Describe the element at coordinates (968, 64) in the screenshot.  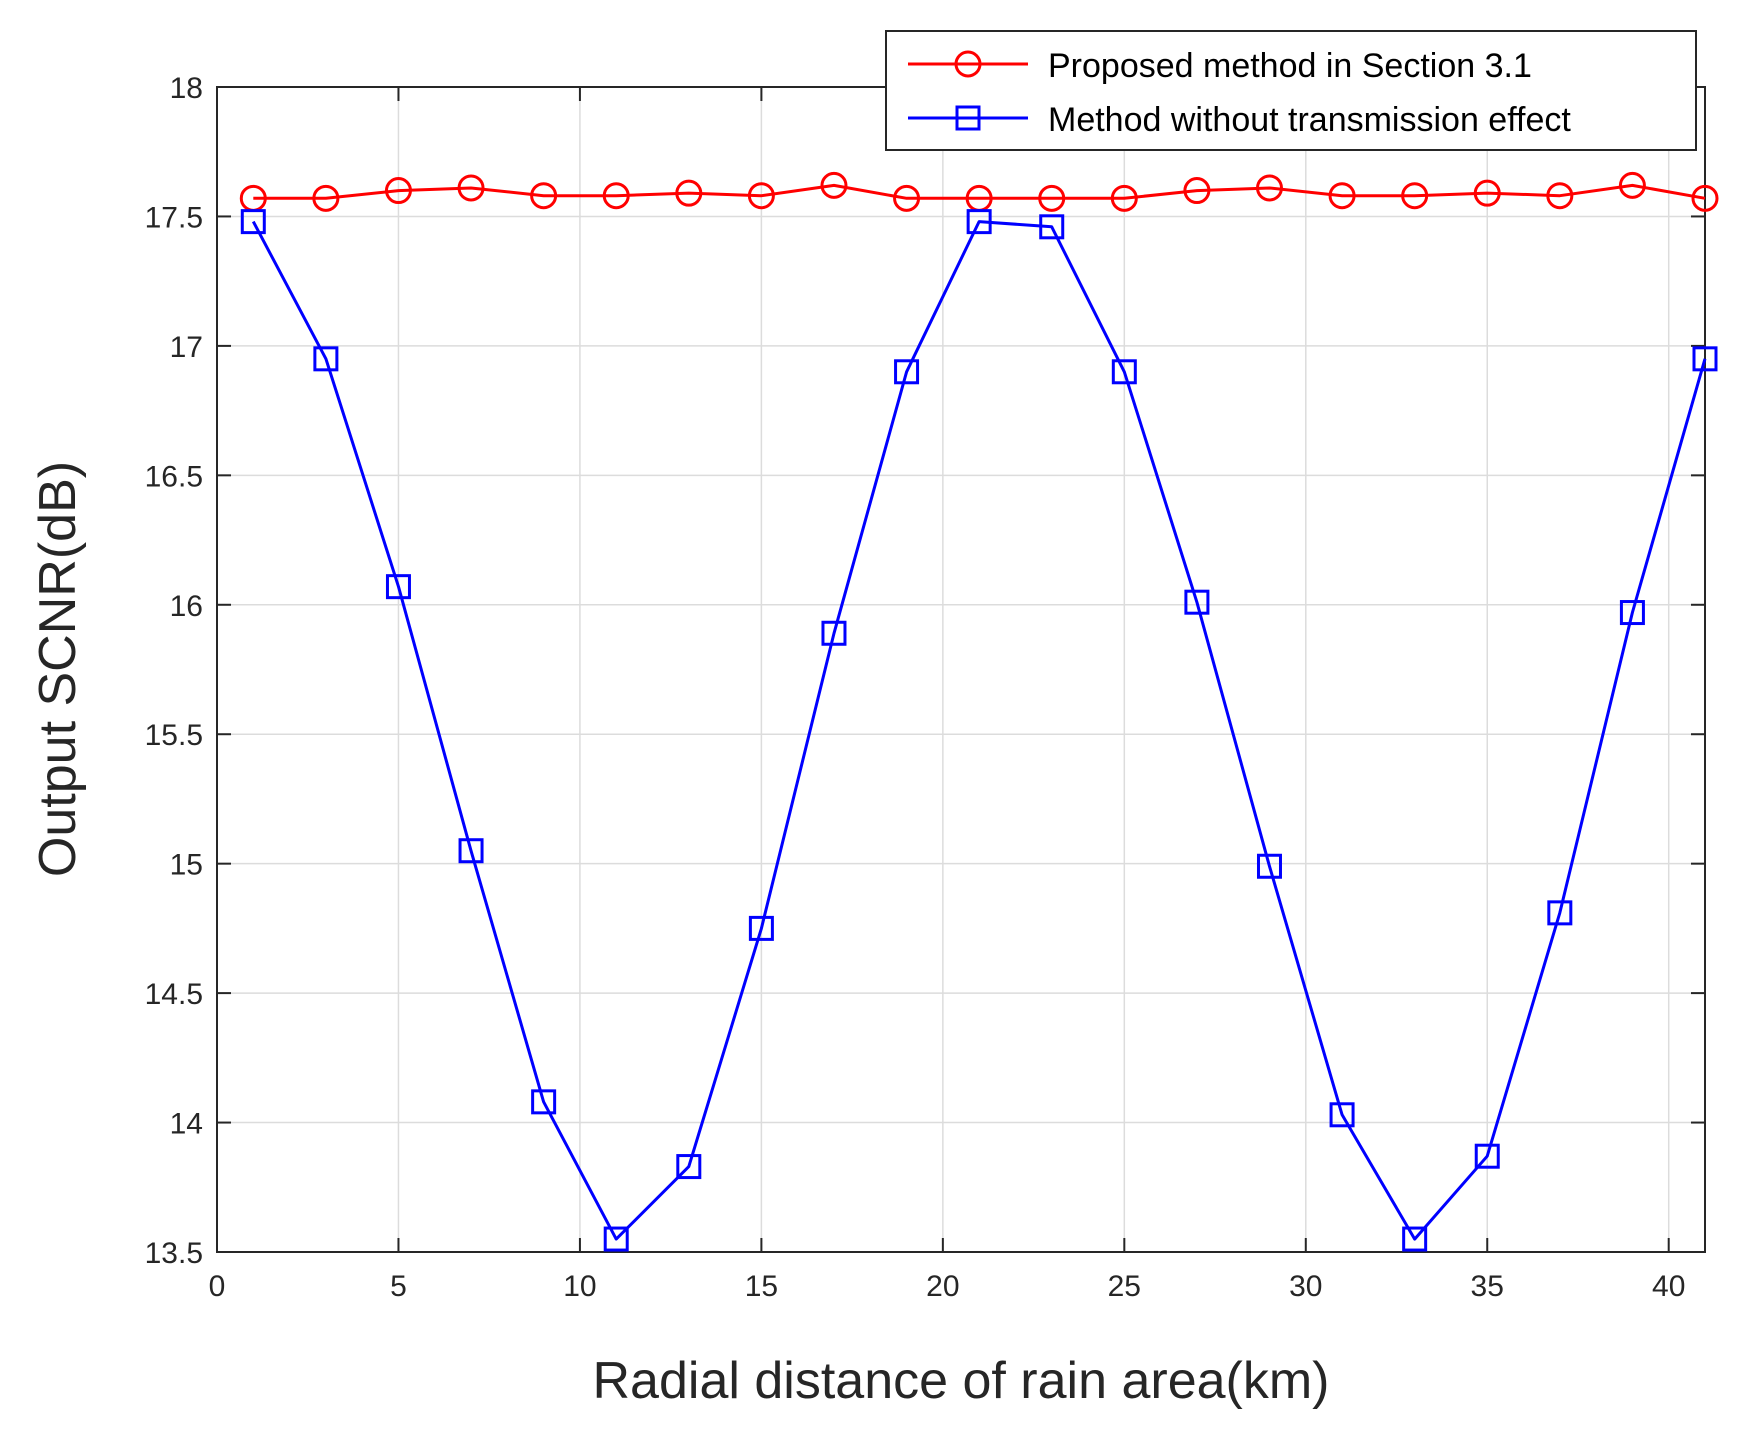
I see `legend-marker-proposed` at that location.